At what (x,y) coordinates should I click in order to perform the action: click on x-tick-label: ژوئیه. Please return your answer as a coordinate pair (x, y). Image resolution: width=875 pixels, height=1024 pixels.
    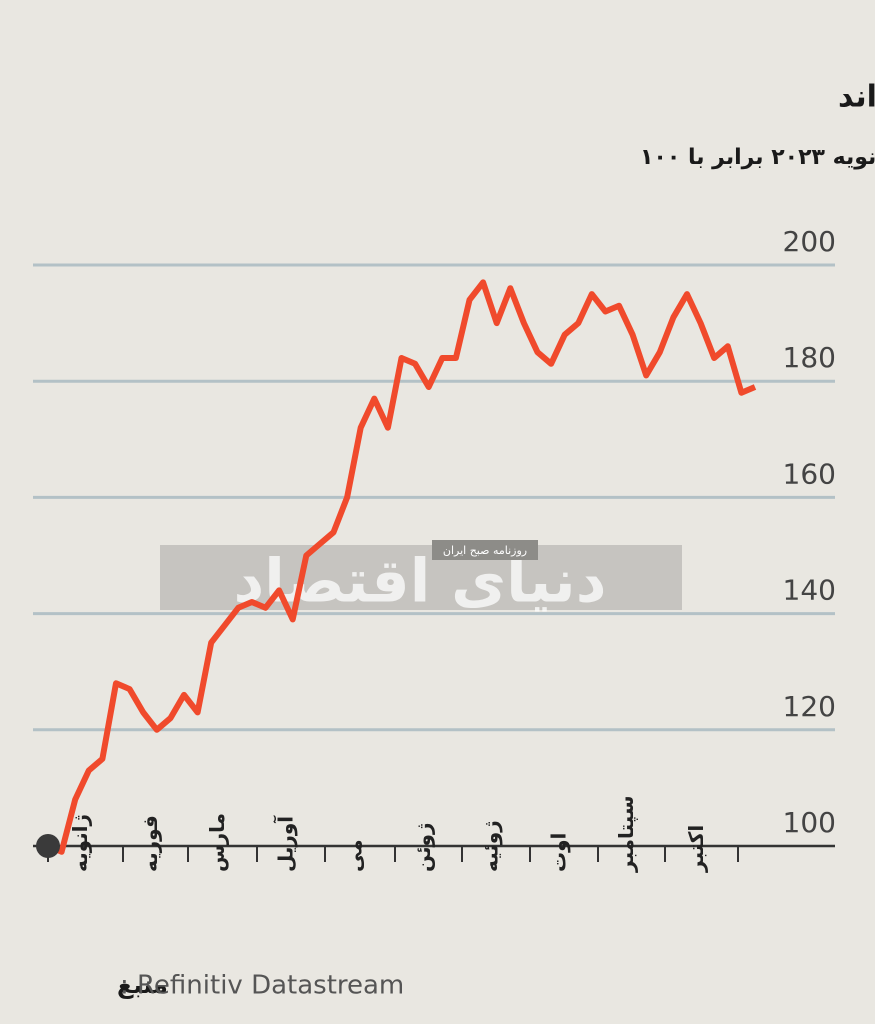
    Looking at the image, I should click on (491, 846).